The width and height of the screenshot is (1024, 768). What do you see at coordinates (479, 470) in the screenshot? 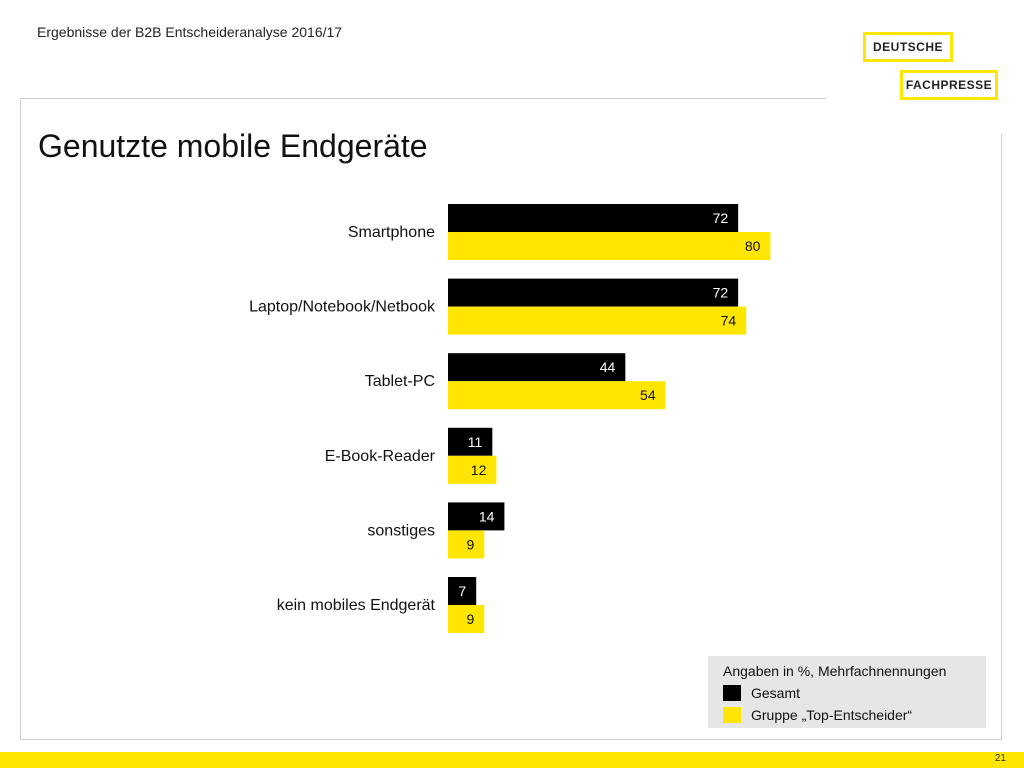
I see `data-label: 12` at bounding box center [479, 470].